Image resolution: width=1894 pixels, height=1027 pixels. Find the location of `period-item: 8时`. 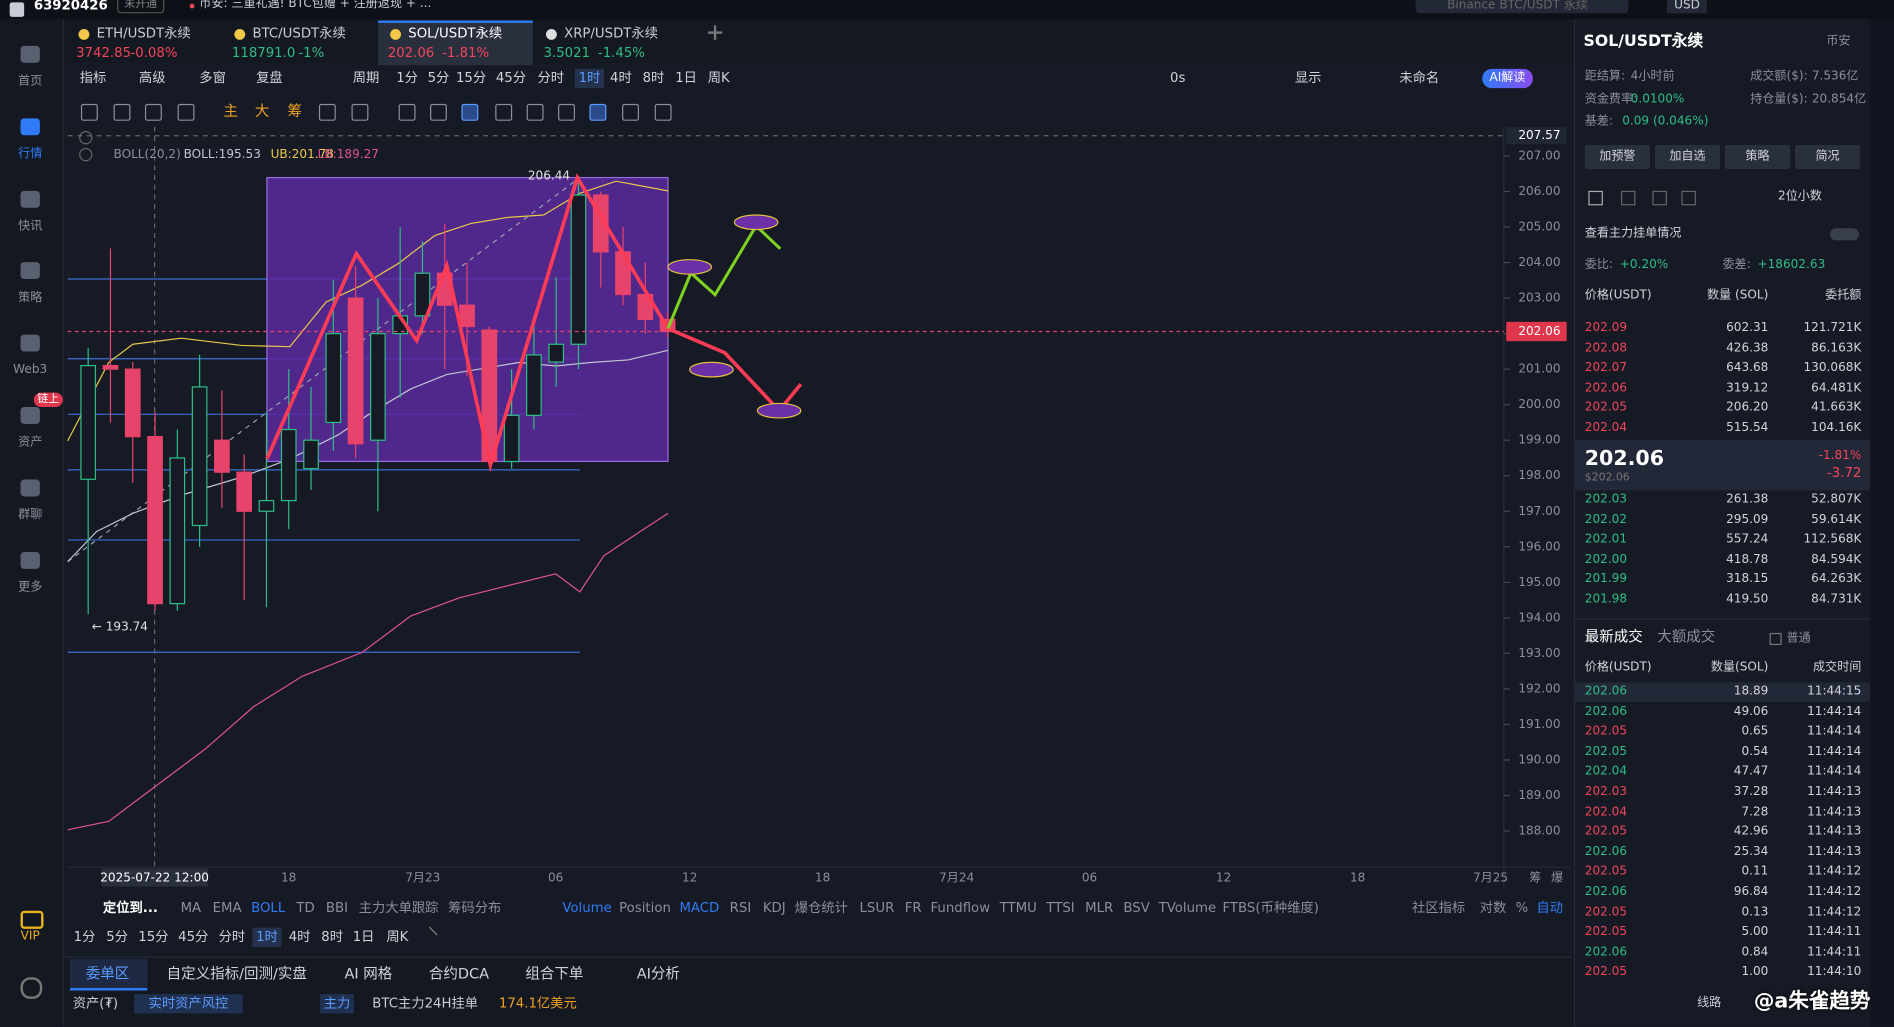

period-item: 8时 is located at coordinates (332, 936).